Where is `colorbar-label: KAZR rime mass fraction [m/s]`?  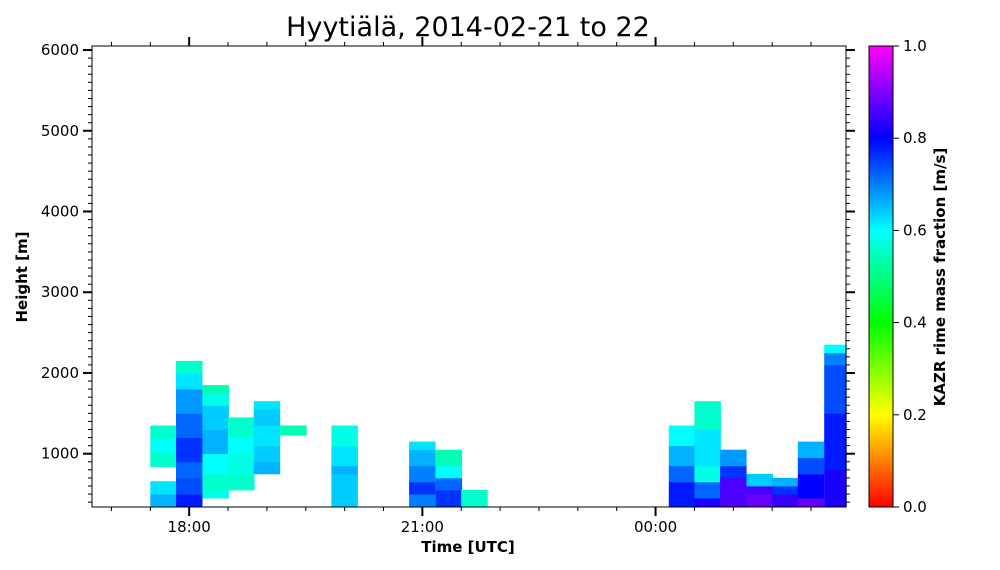 colorbar-label: KAZR rime mass fraction [m/s] is located at coordinates (940, 277).